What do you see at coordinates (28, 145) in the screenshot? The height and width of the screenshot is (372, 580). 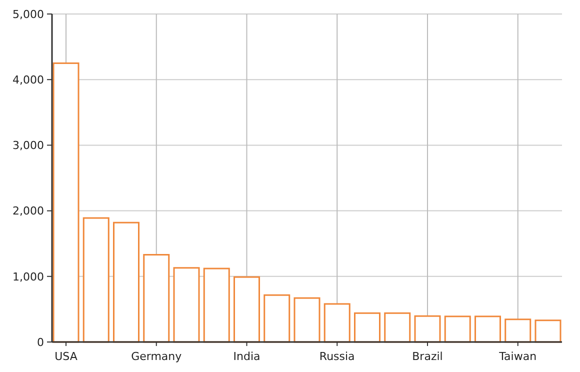 I see `y-tick-label: 3,000` at bounding box center [28, 145].